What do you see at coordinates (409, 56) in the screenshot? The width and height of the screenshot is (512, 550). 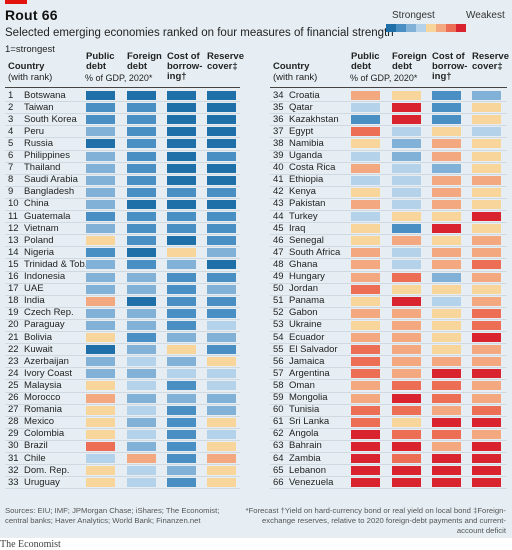 I see `header-foreign-debt-1-right: Foreign` at bounding box center [409, 56].